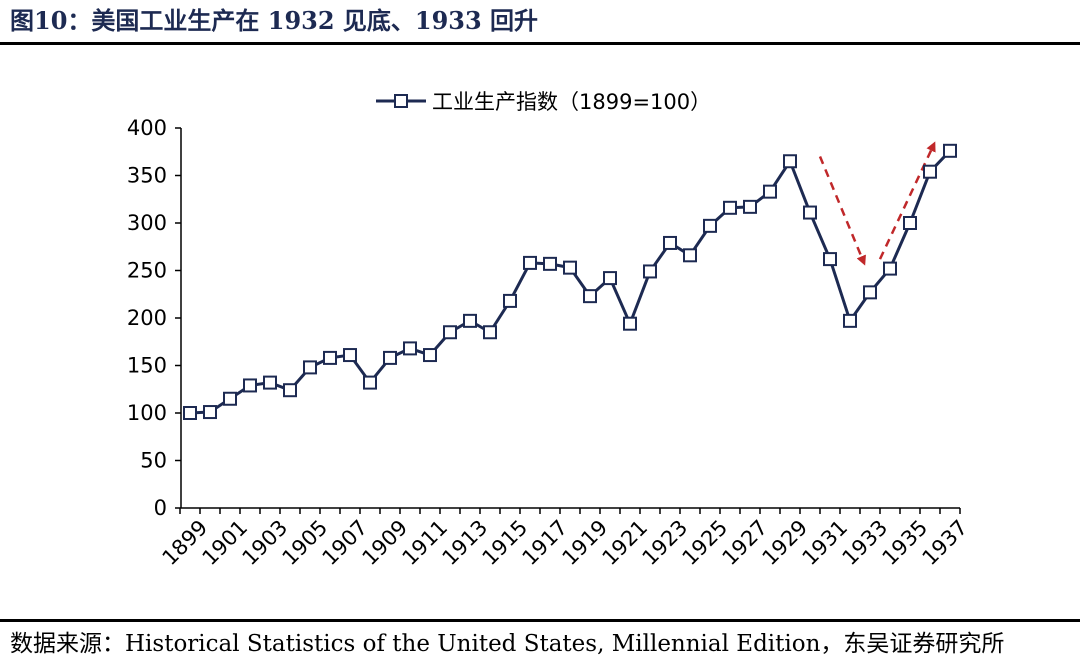  What do you see at coordinates (945, 542) in the screenshot?
I see `x-tick-label: 1937` at bounding box center [945, 542].